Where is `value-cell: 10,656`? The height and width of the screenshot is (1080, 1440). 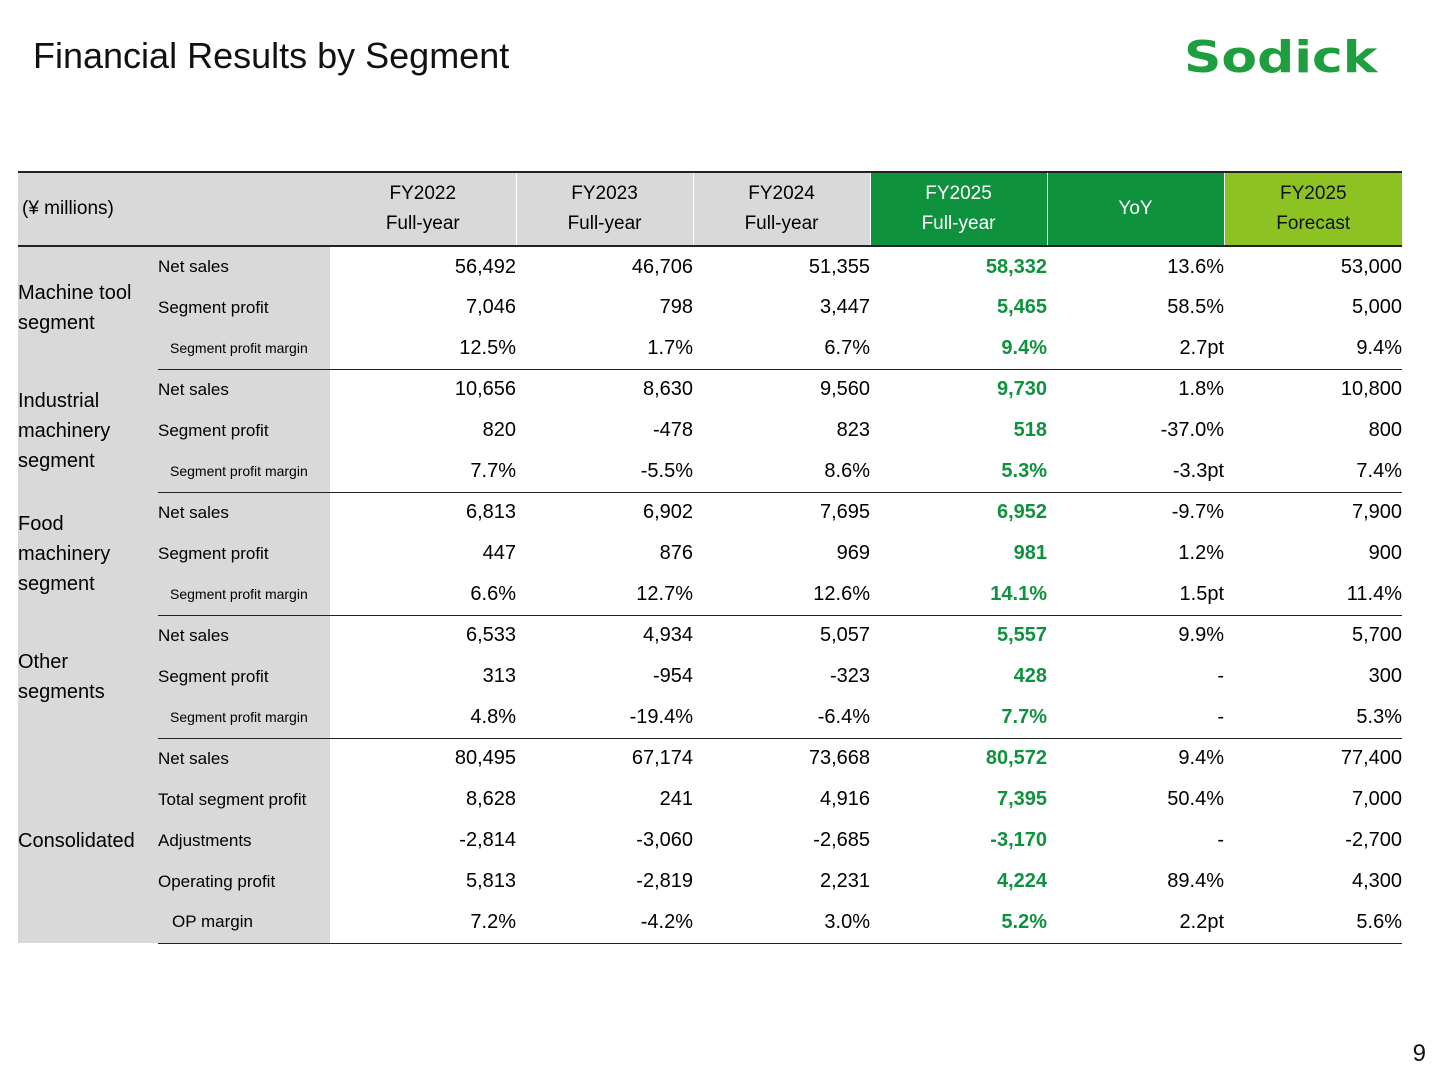
value-cell: 10,656 is located at coordinates (485, 389).